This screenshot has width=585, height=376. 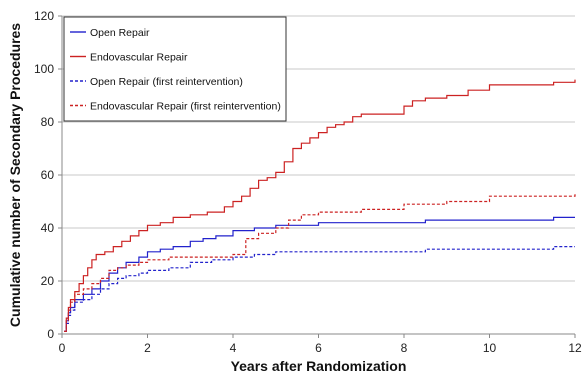 What do you see at coordinates (62, 348) in the screenshot?
I see `x-tick-label: 0` at bounding box center [62, 348].